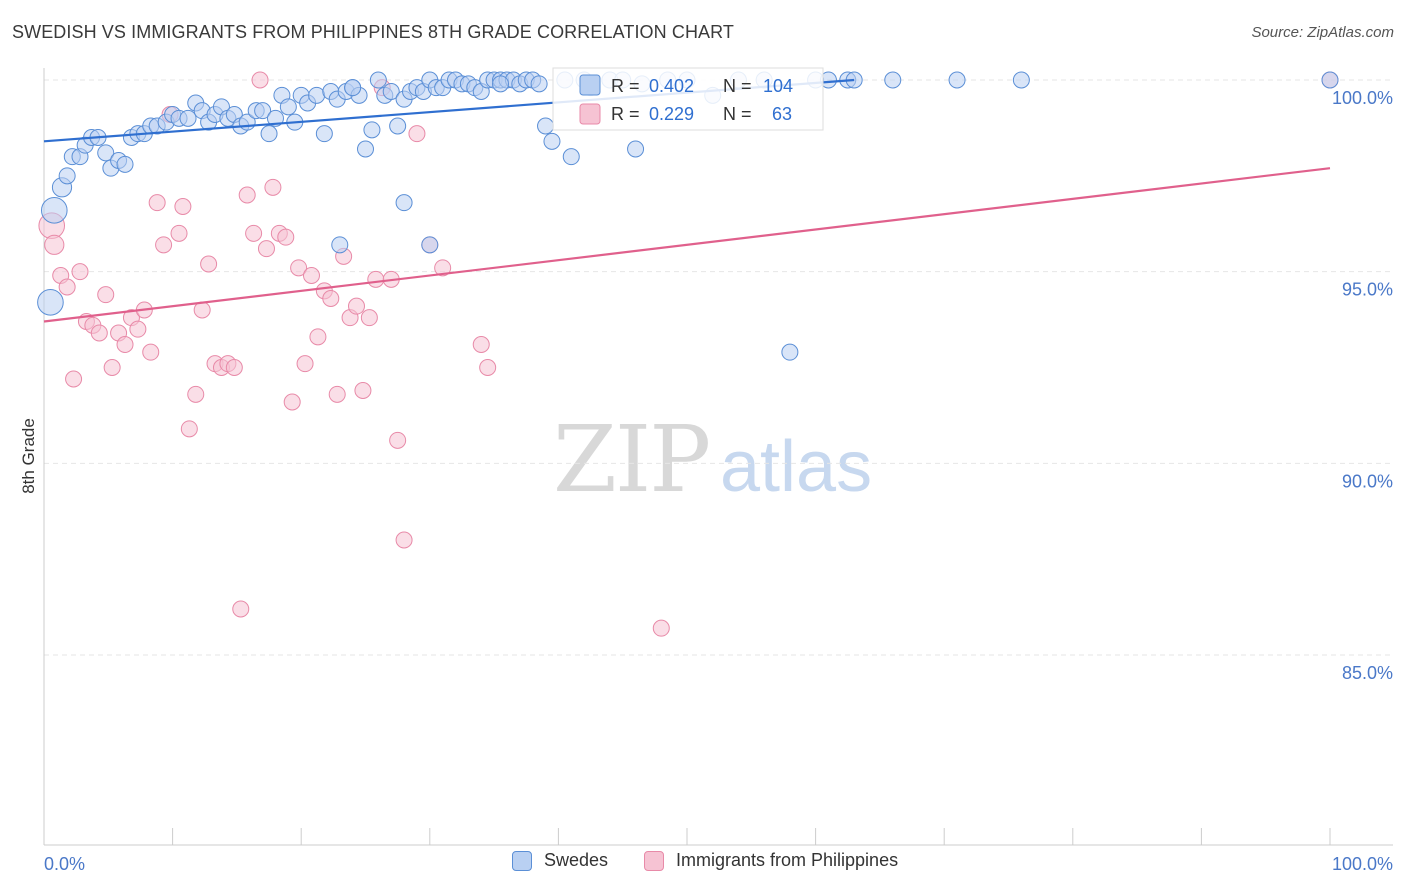 The height and width of the screenshot is (892, 1406). Describe the element at coordinates (671, 86) in the screenshot. I see `legend-r-value-swedes: 0.402` at that location.